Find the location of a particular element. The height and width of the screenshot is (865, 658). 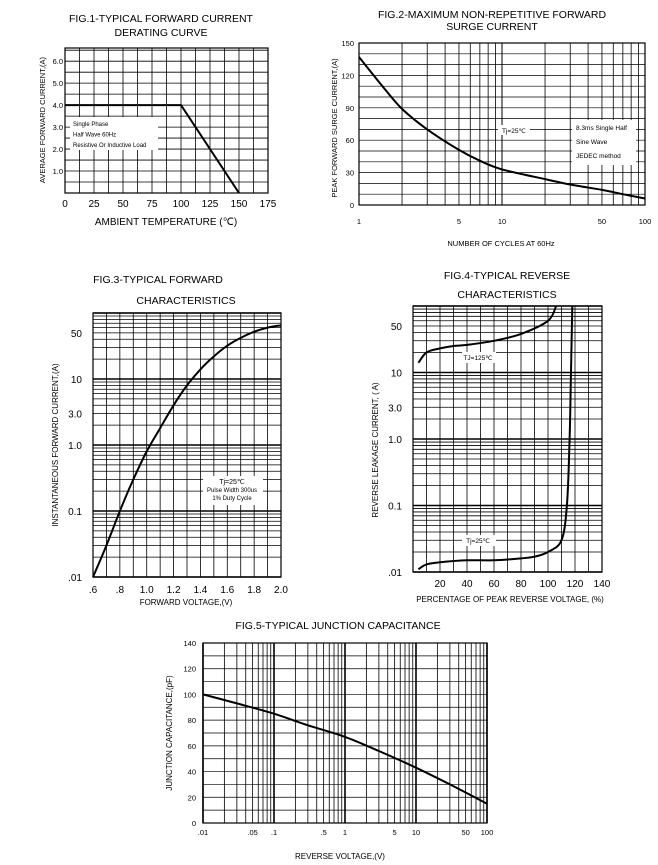

fig1-x-tick: 150 is located at coordinates (239, 204).